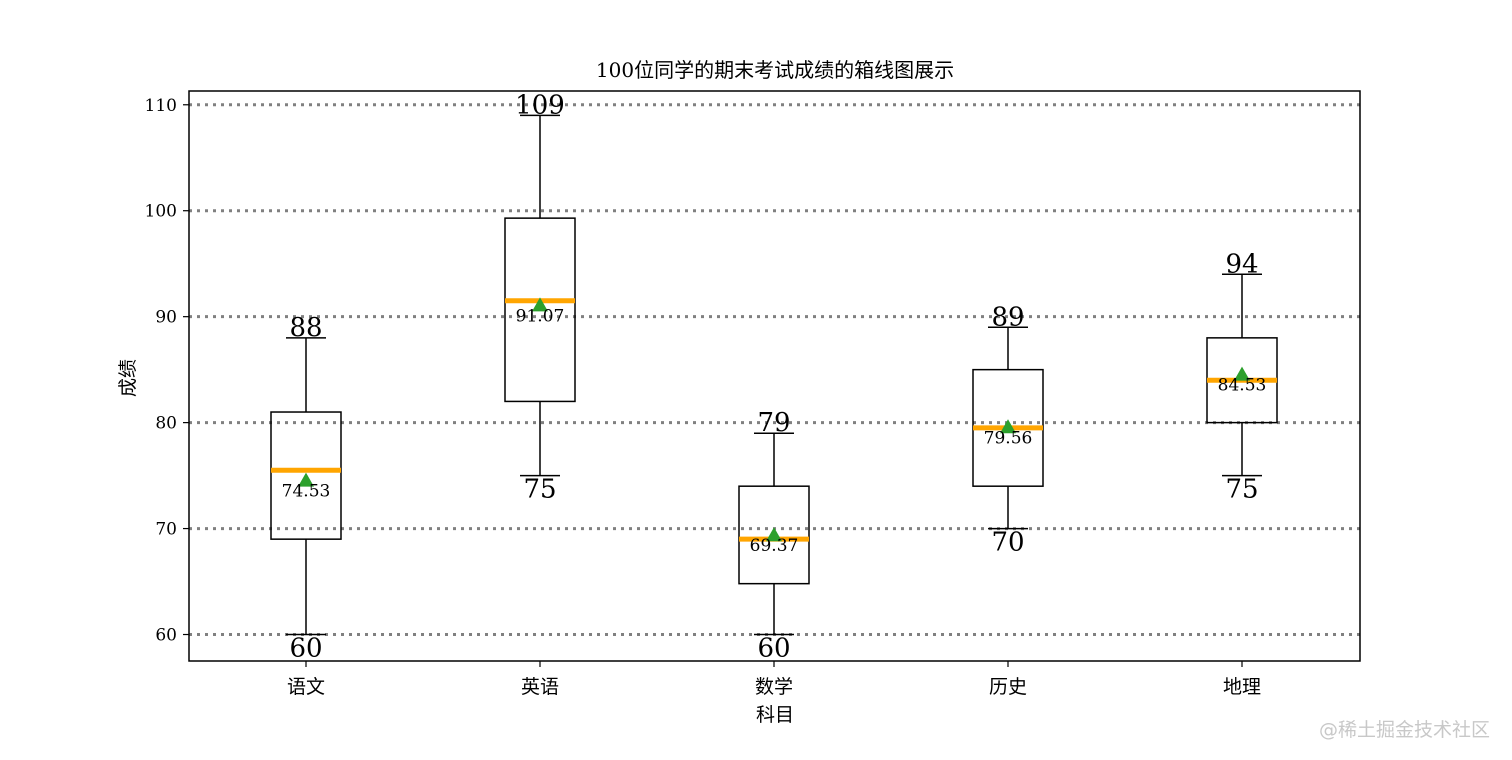  Describe the element at coordinates (128, 378) in the screenshot. I see `y-axis-label: 成绩` at that location.